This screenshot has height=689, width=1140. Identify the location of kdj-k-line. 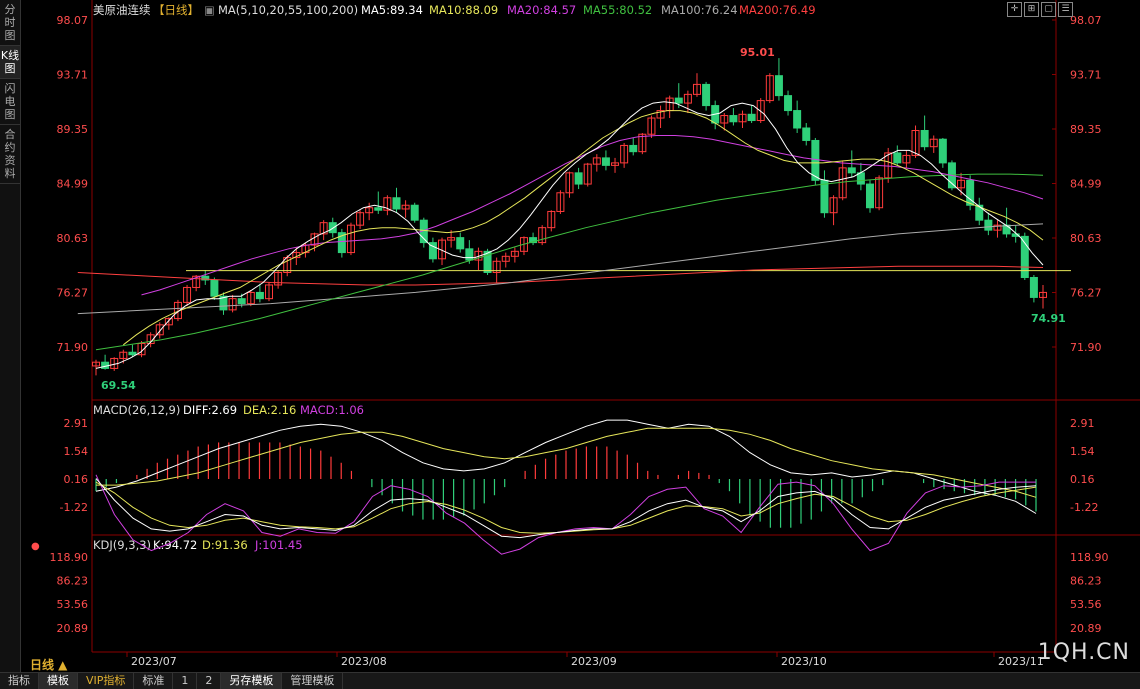
(566, 508).